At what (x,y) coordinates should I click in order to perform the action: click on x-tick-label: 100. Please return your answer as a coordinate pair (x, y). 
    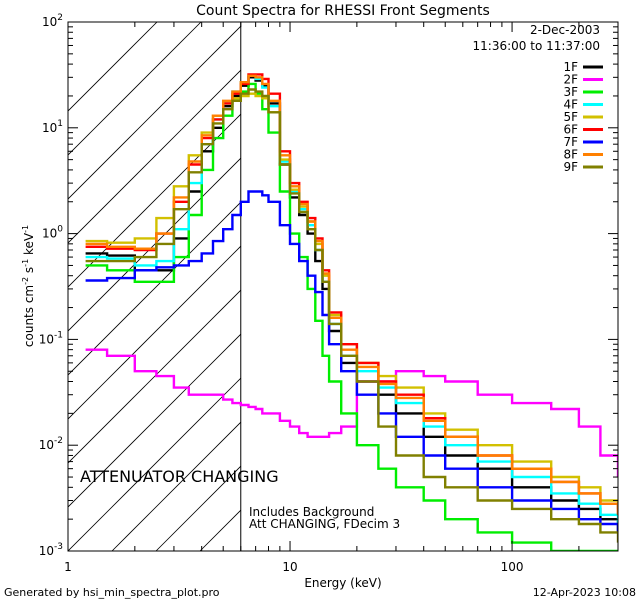
    Looking at the image, I should click on (512, 567).